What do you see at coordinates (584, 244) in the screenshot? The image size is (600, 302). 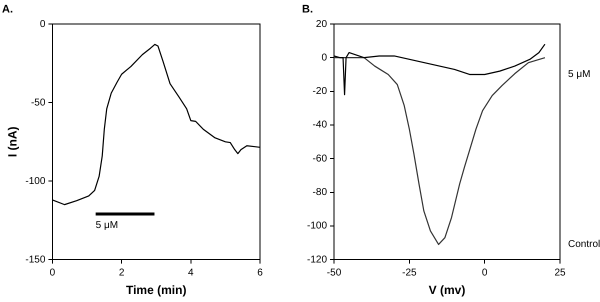 I see `text: Control` at bounding box center [584, 244].